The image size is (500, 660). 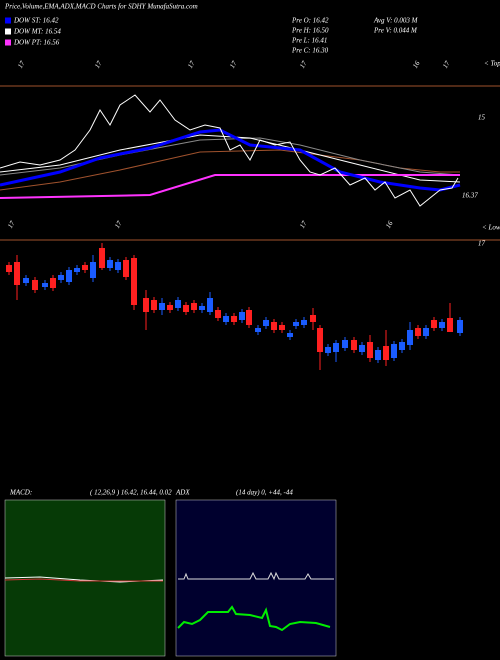 I want to click on tops-label: < Tops, so click(x=492, y=64).